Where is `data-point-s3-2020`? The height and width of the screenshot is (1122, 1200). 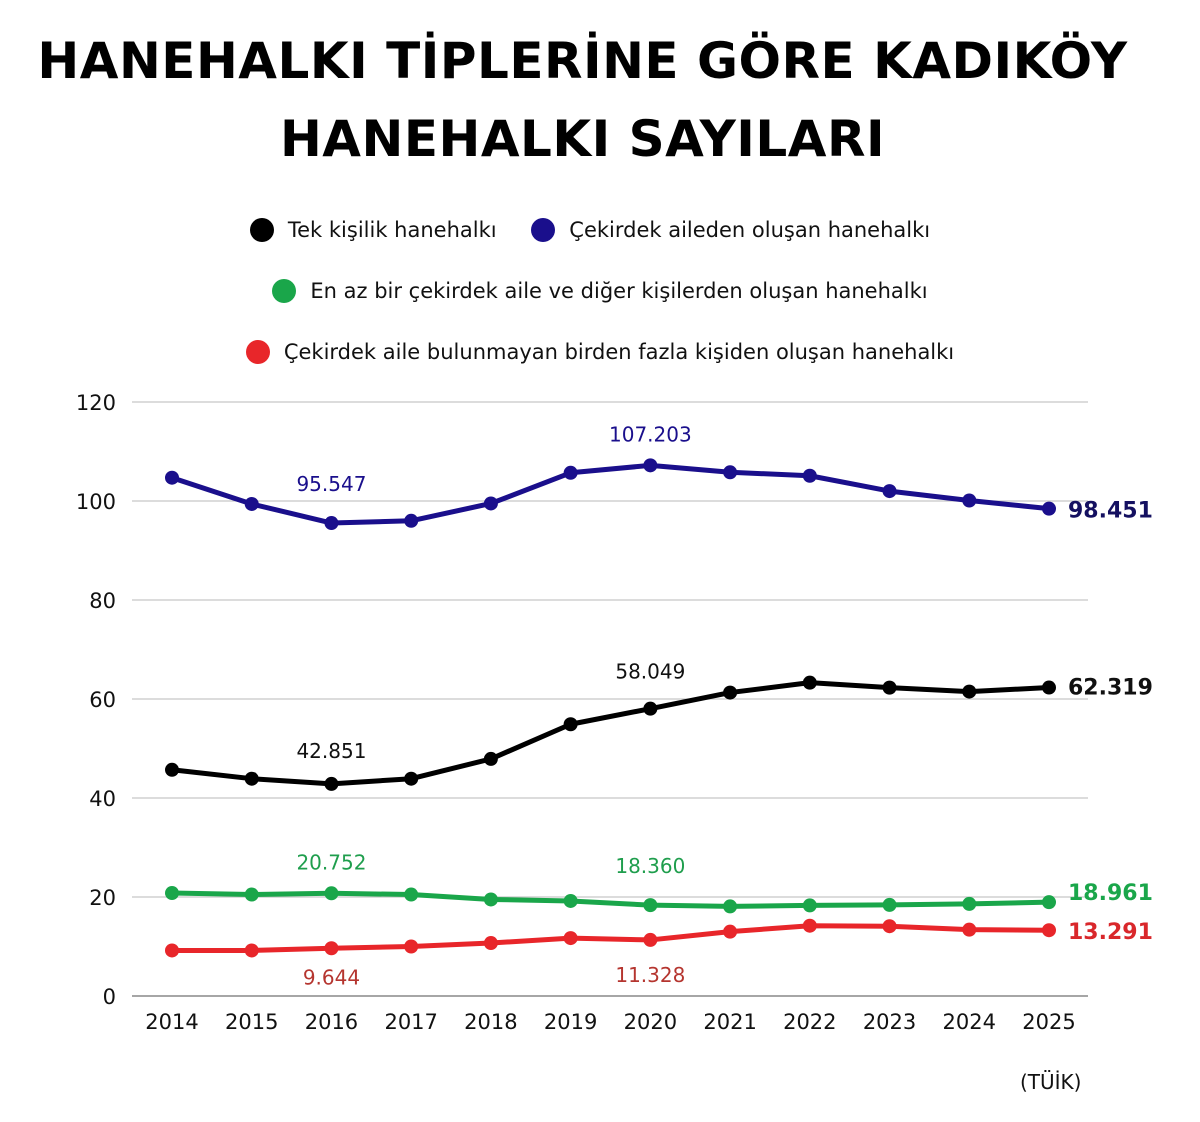
data-point-s3-2020 is located at coordinates (650, 939).